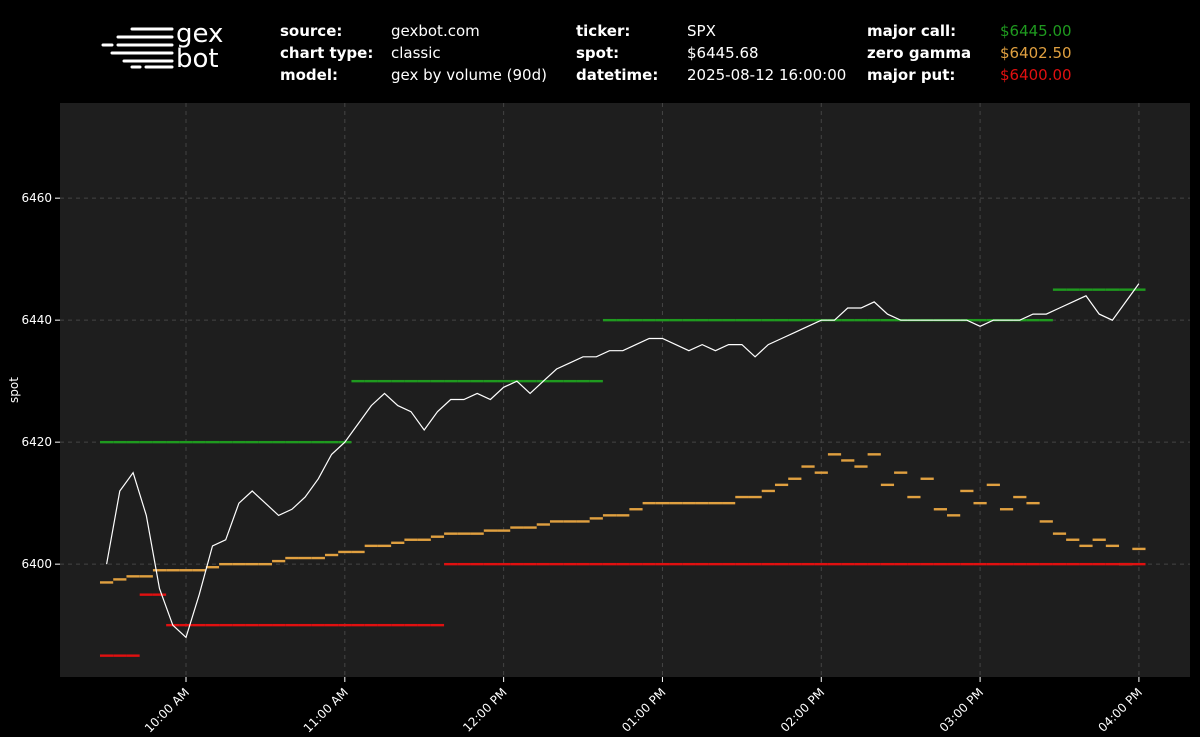 The image size is (1200, 737). What do you see at coordinates (36, 320) in the screenshot?
I see `y-tick-label: 6440` at bounding box center [36, 320].